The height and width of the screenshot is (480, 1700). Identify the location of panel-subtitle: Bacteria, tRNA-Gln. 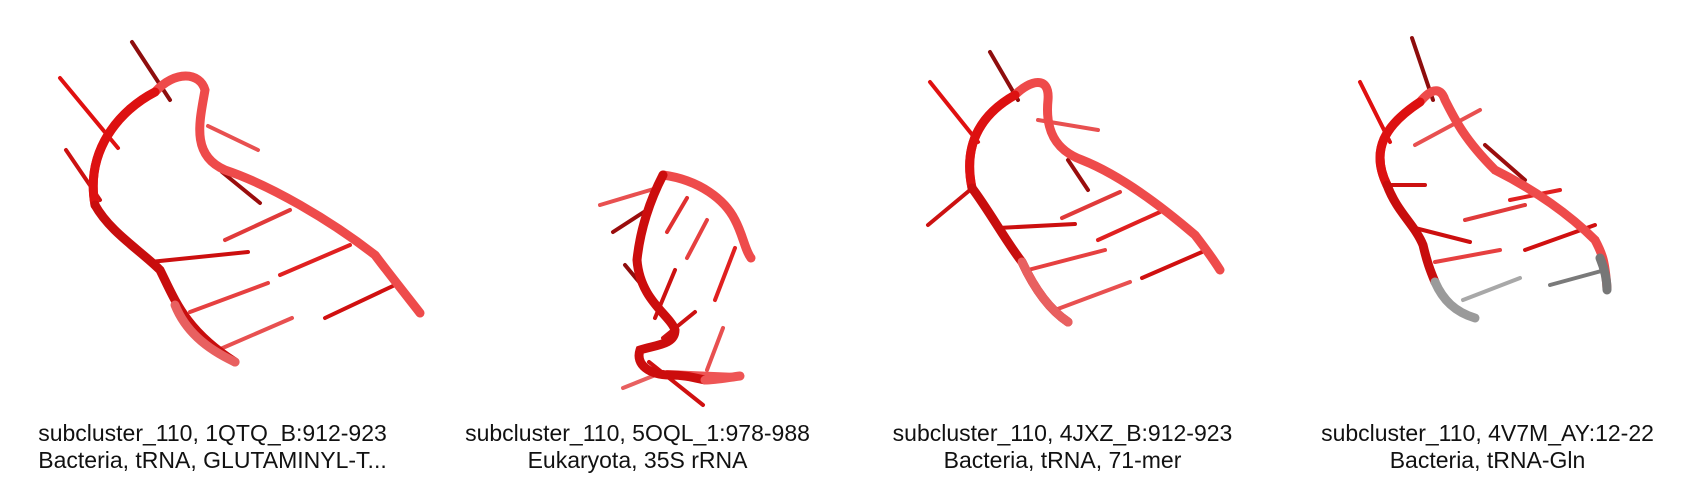
(1487, 460).